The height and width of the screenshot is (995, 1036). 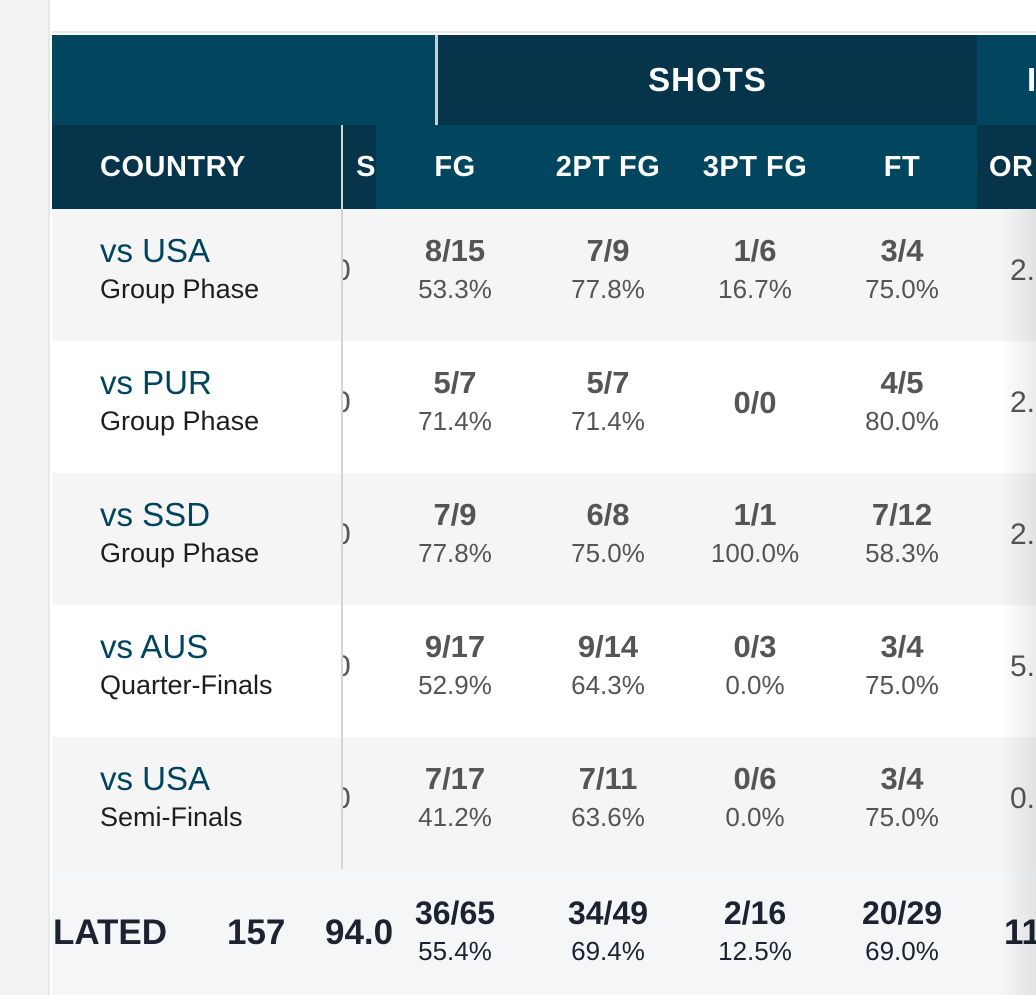 I want to click on phase-label: Semi-Finals, so click(x=171, y=817).